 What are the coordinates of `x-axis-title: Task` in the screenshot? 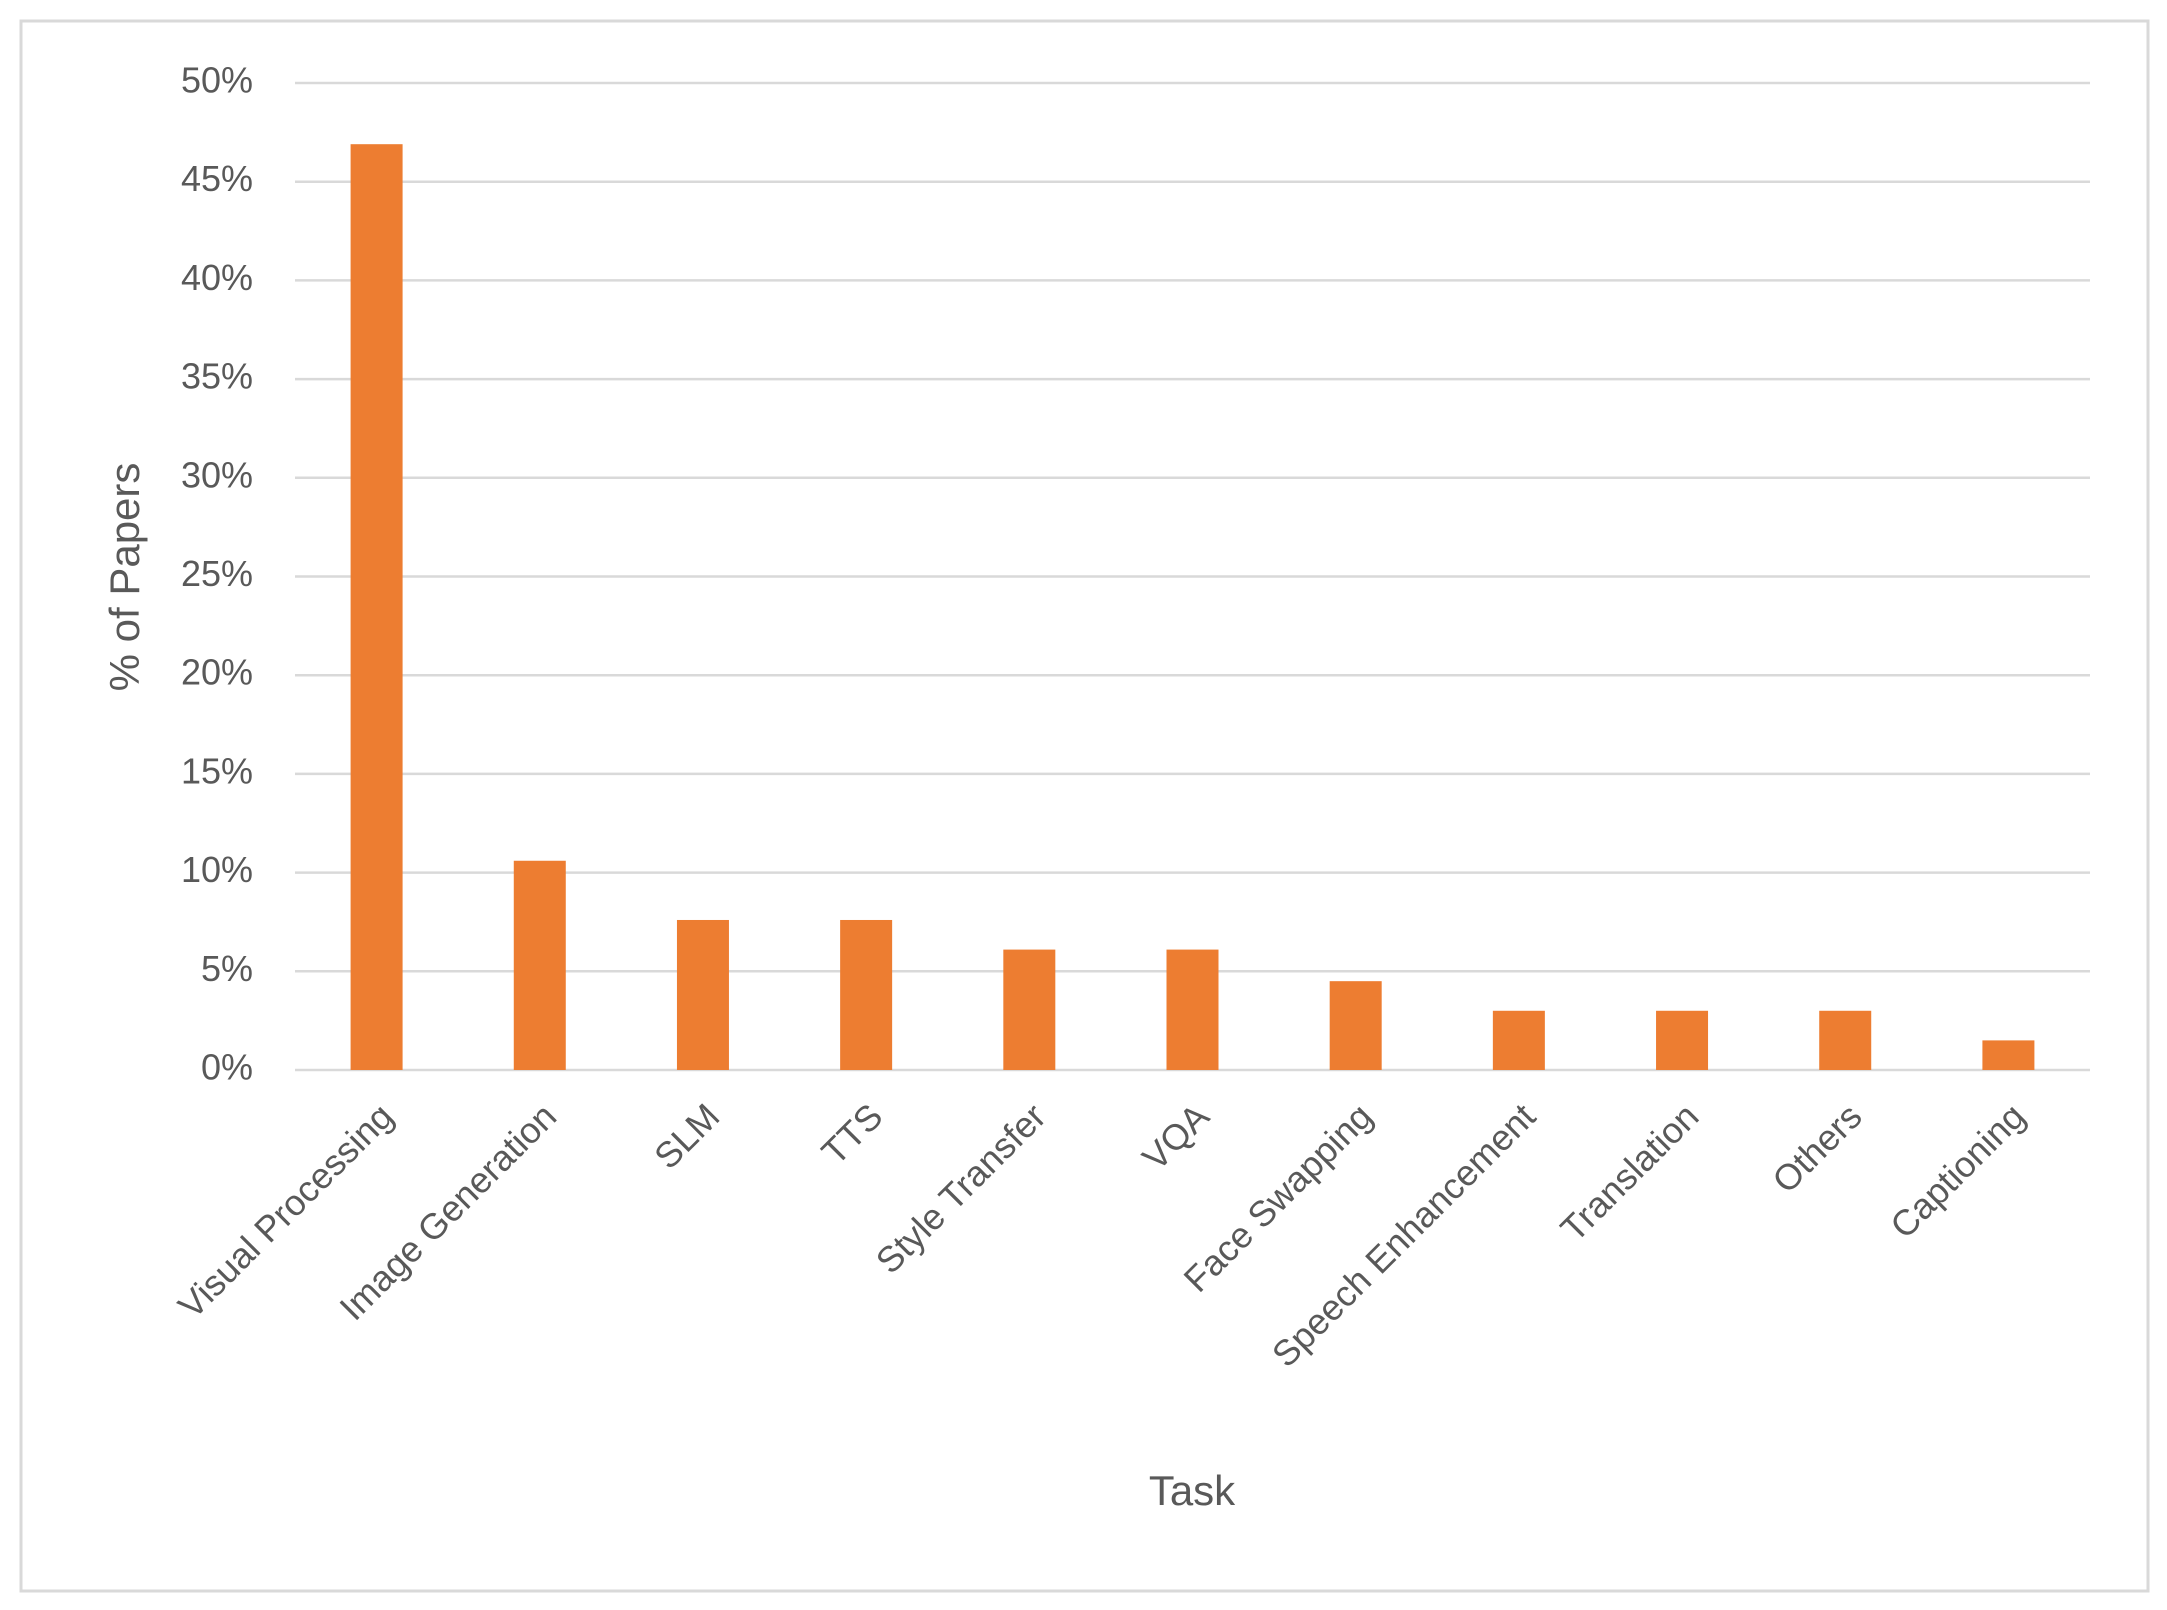 It's located at (1192, 1490).